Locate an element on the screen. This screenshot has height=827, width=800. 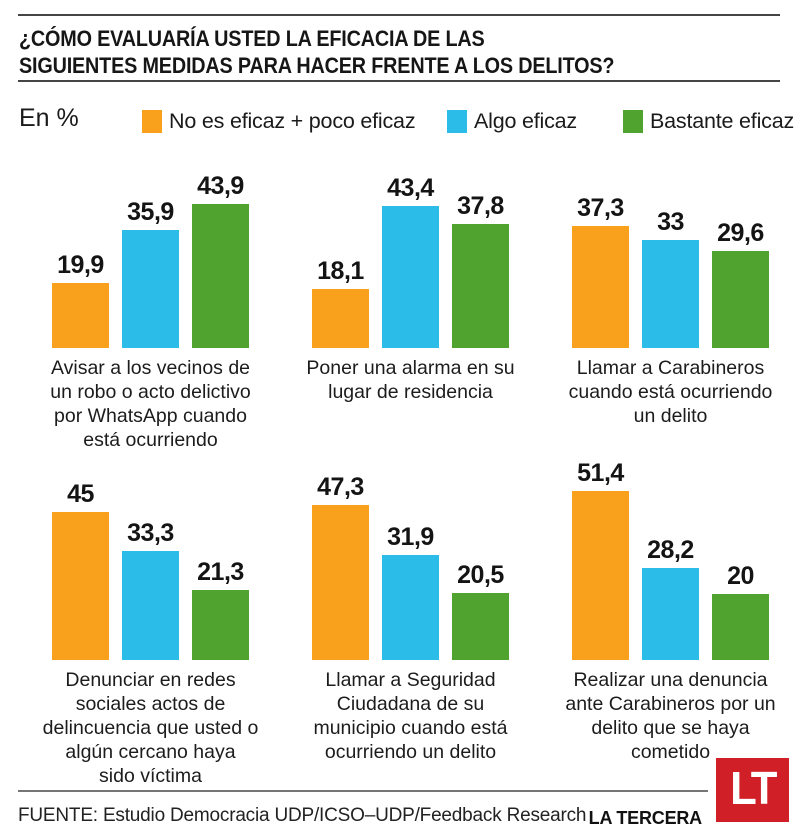
bar-cell: 35,9 is located at coordinates (150, 258).